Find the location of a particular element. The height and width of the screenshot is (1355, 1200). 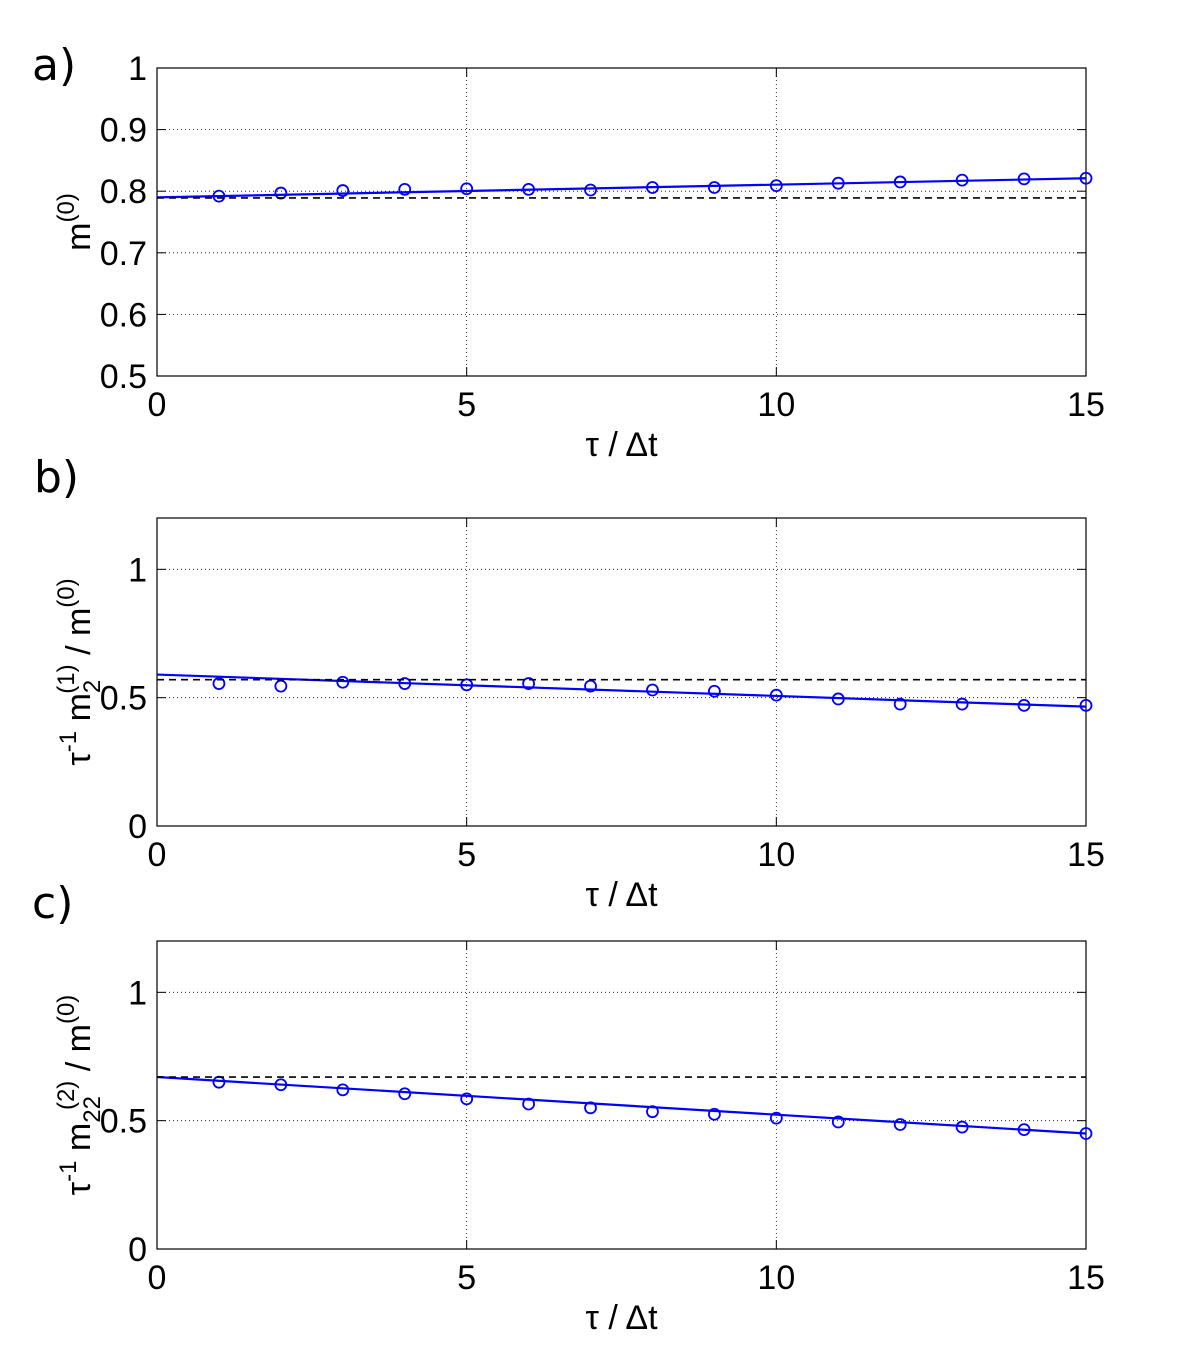

panel-label-b: b) is located at coordinates (57, 477).